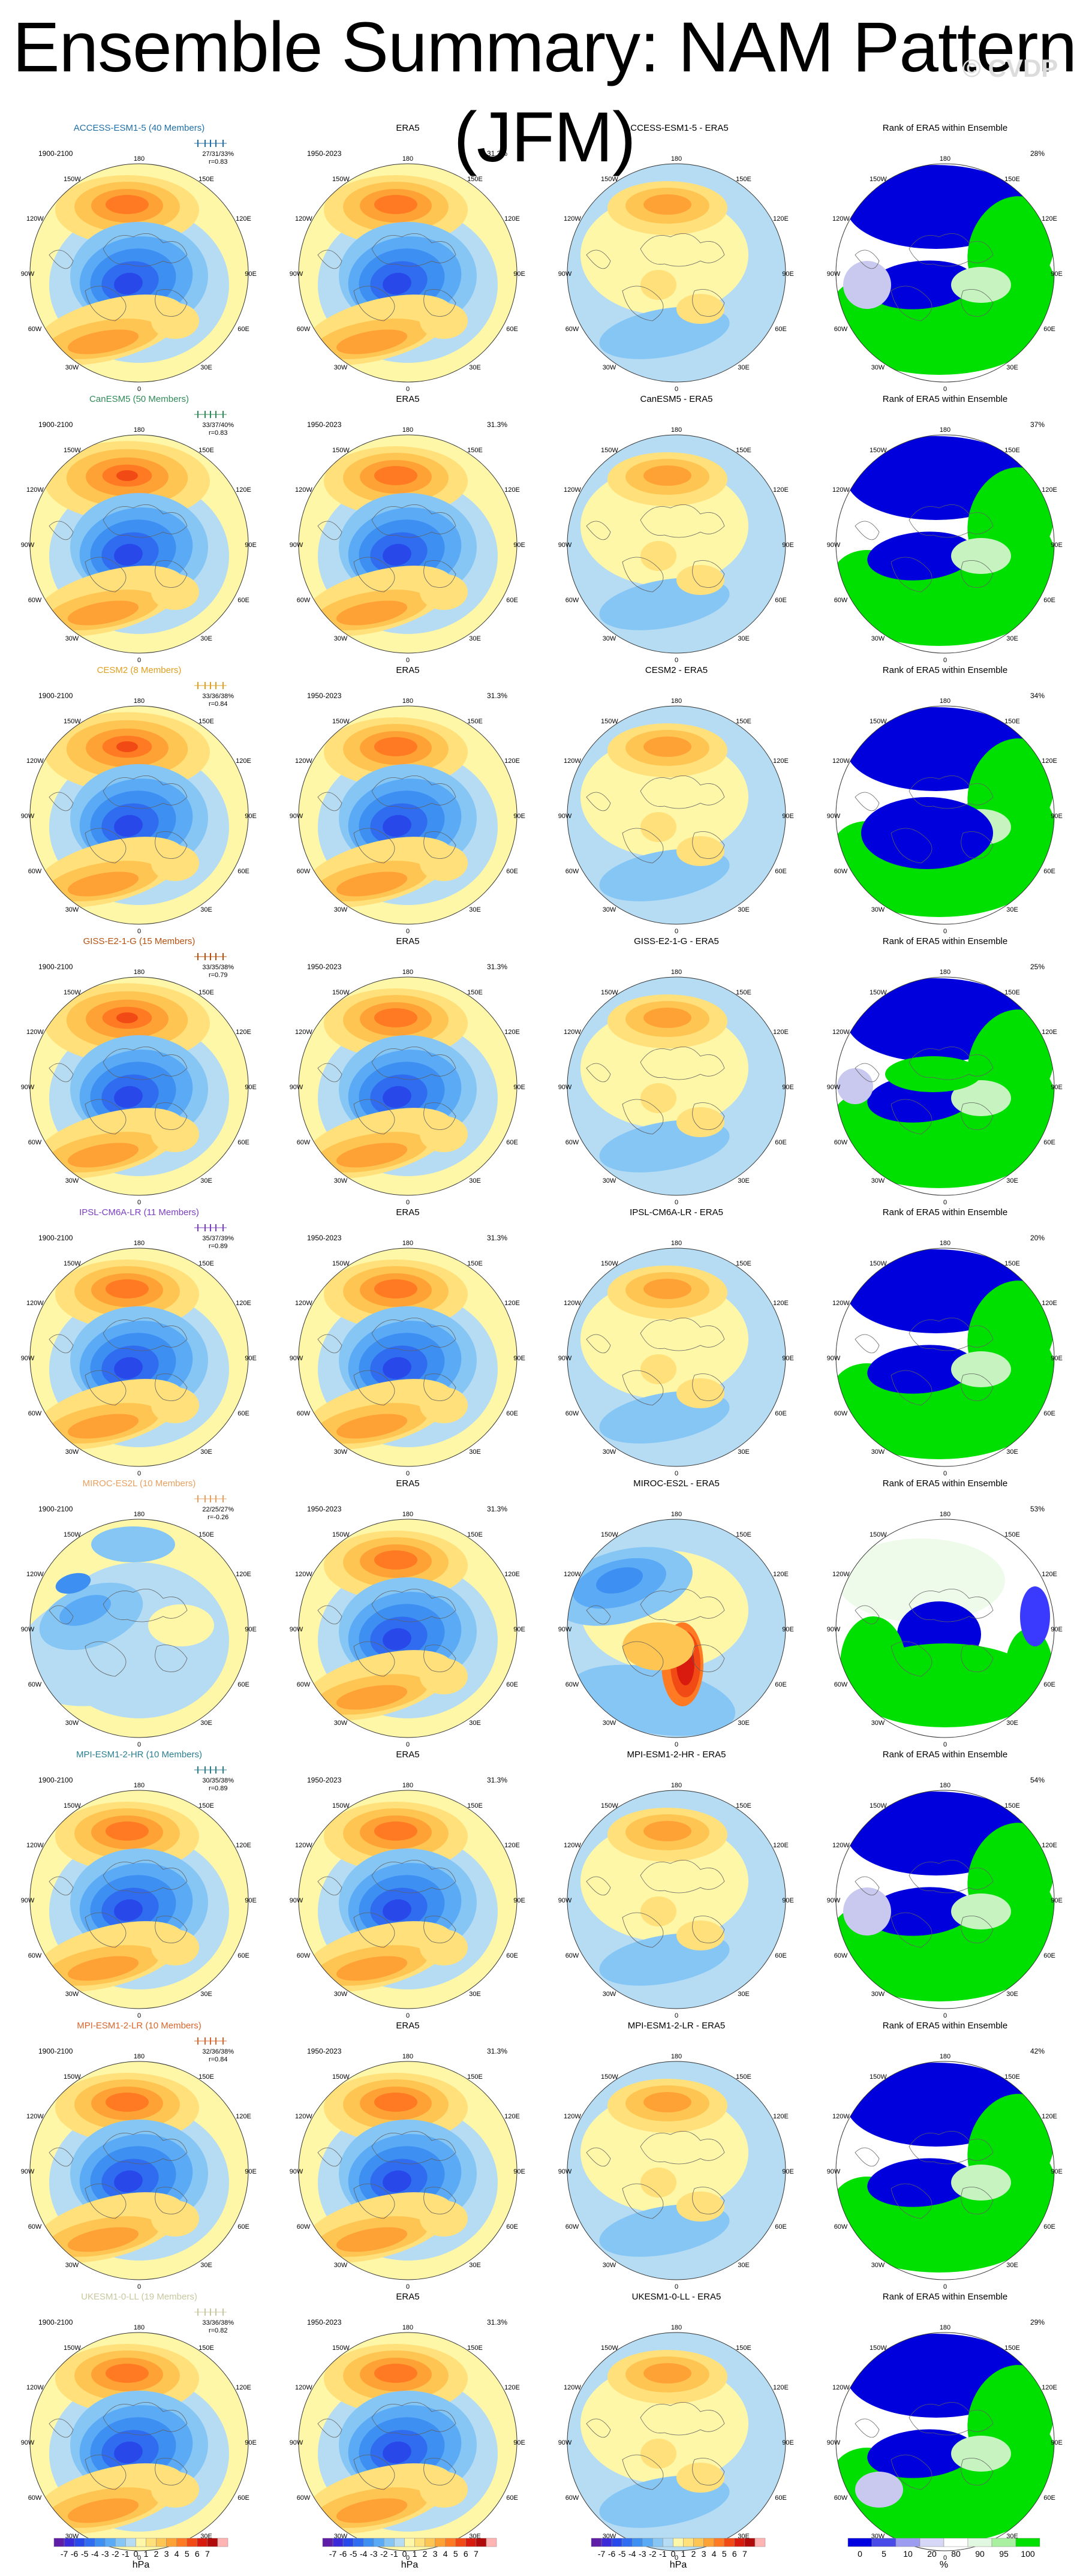 The image size is (1089, 2576). Describe the element at coordinates (139, 1086) in the screenshot. I see `map-border` at that location.